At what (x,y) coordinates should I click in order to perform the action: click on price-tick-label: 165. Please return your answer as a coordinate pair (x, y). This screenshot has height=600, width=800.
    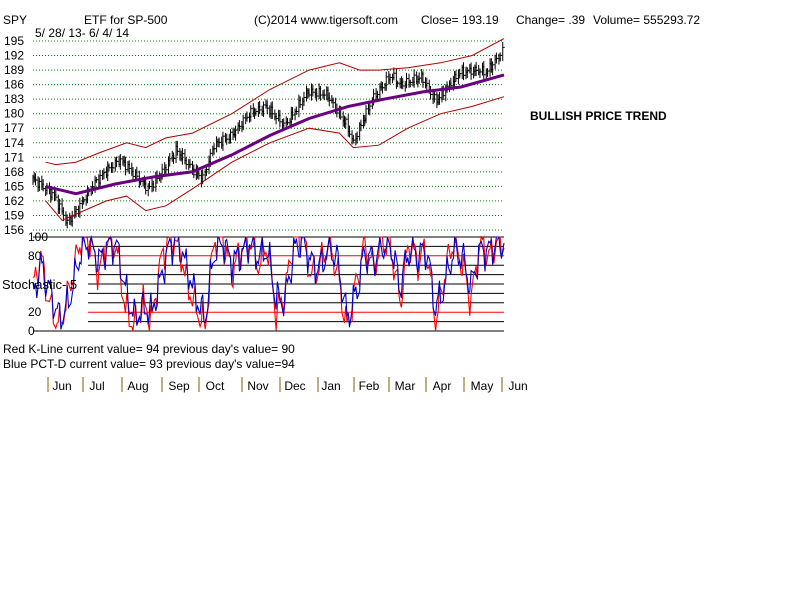
    Looking at the image, I should click on (14, 186).